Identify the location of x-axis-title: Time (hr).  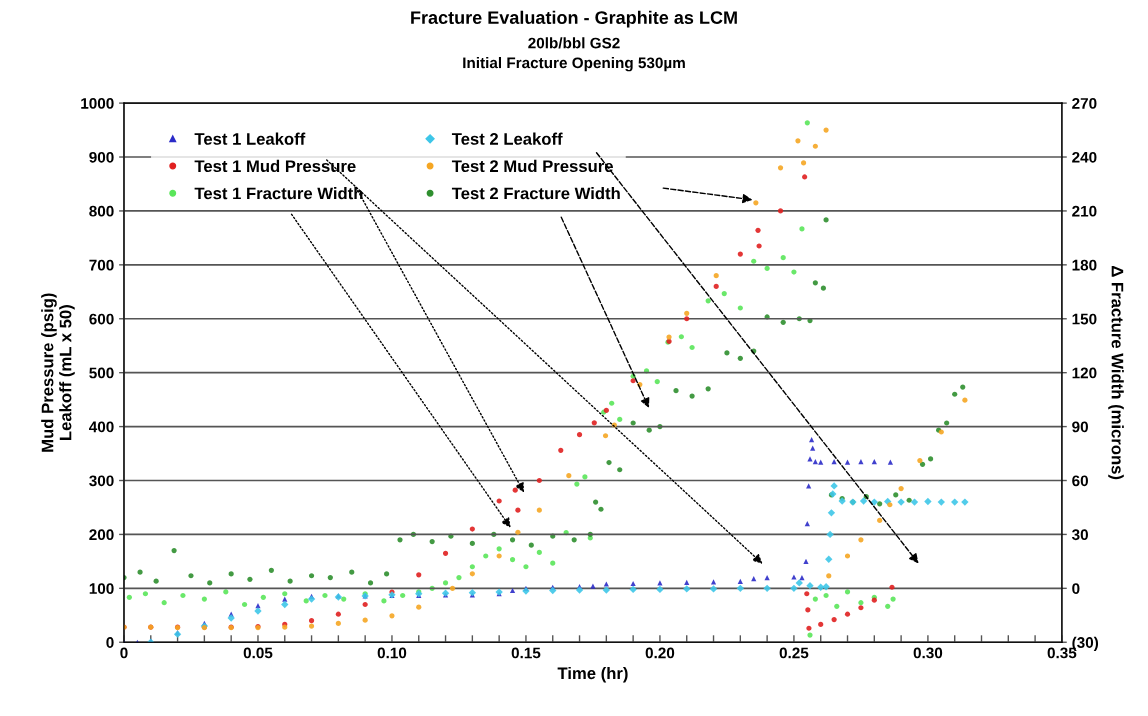
(592, 674).